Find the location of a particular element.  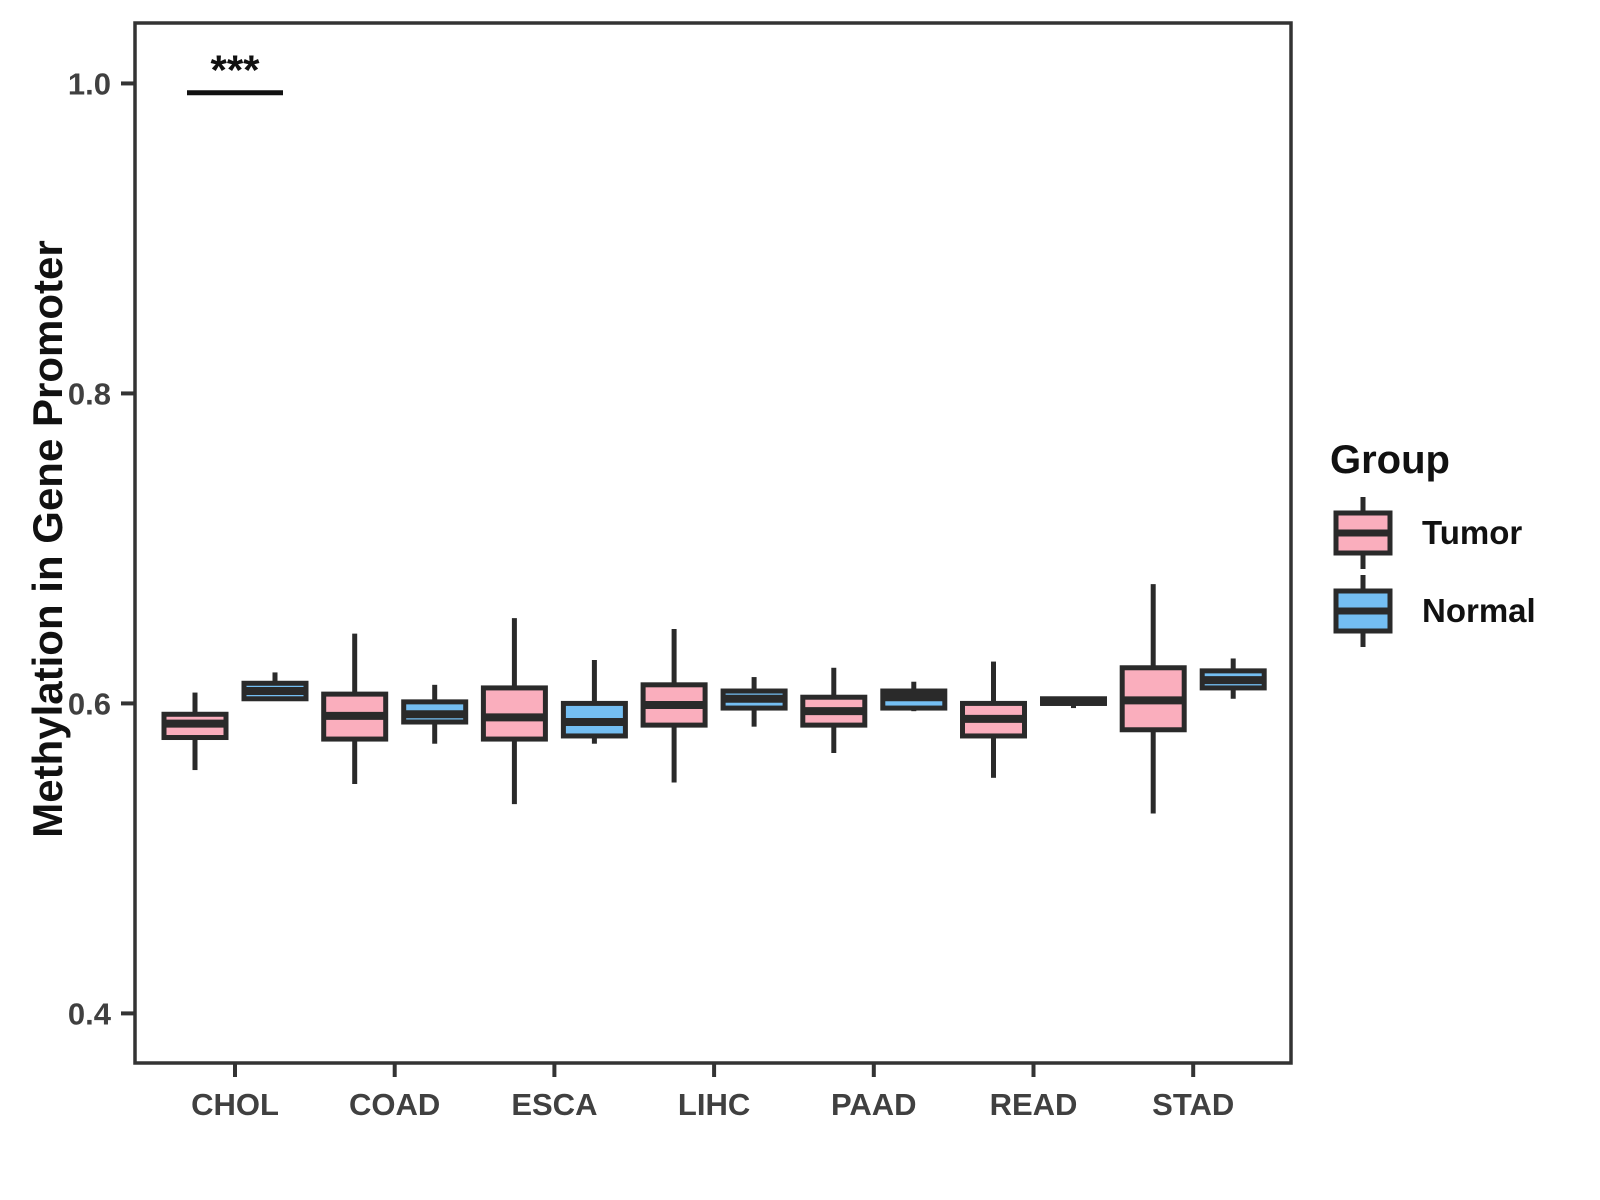

boxplot-tumor-CHOL is located at coordinates (195, 731).